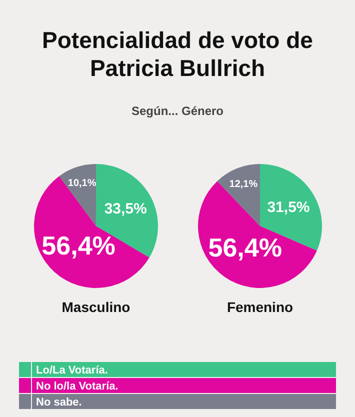 The image size is (355, 417). Describe the element at coordinates (177, 111) in the screenshot. I see `chart-subtitle: Según... Género` at that location.